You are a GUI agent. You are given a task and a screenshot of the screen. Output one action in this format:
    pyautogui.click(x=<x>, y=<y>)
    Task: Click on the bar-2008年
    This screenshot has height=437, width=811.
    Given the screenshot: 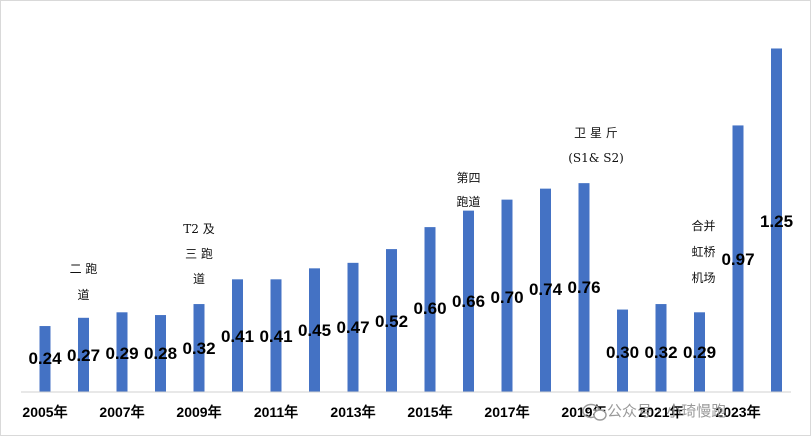 What is the action you would take?
    pyautogui.click(x=160, y=353)
    